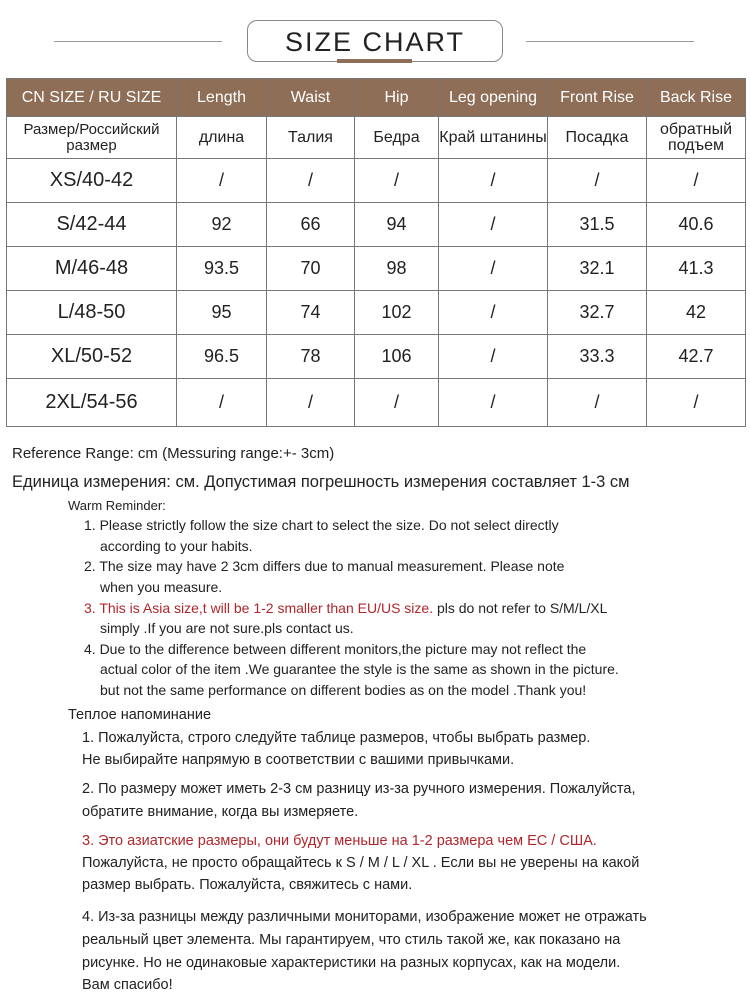 The height and width of the screenshot is (1000, 750). What do you see at coordinates (91, 312) in the screenshot?
I see `size-cell: L/48-50` at bounding box center [91, 312].